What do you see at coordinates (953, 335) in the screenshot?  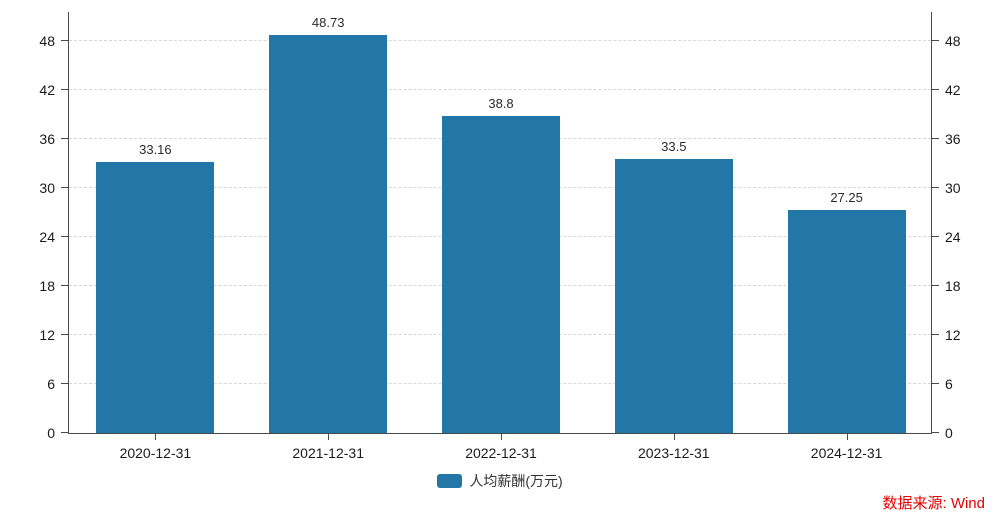 I see `y-axis-label-right: 12` at bounding box center [953, 335].